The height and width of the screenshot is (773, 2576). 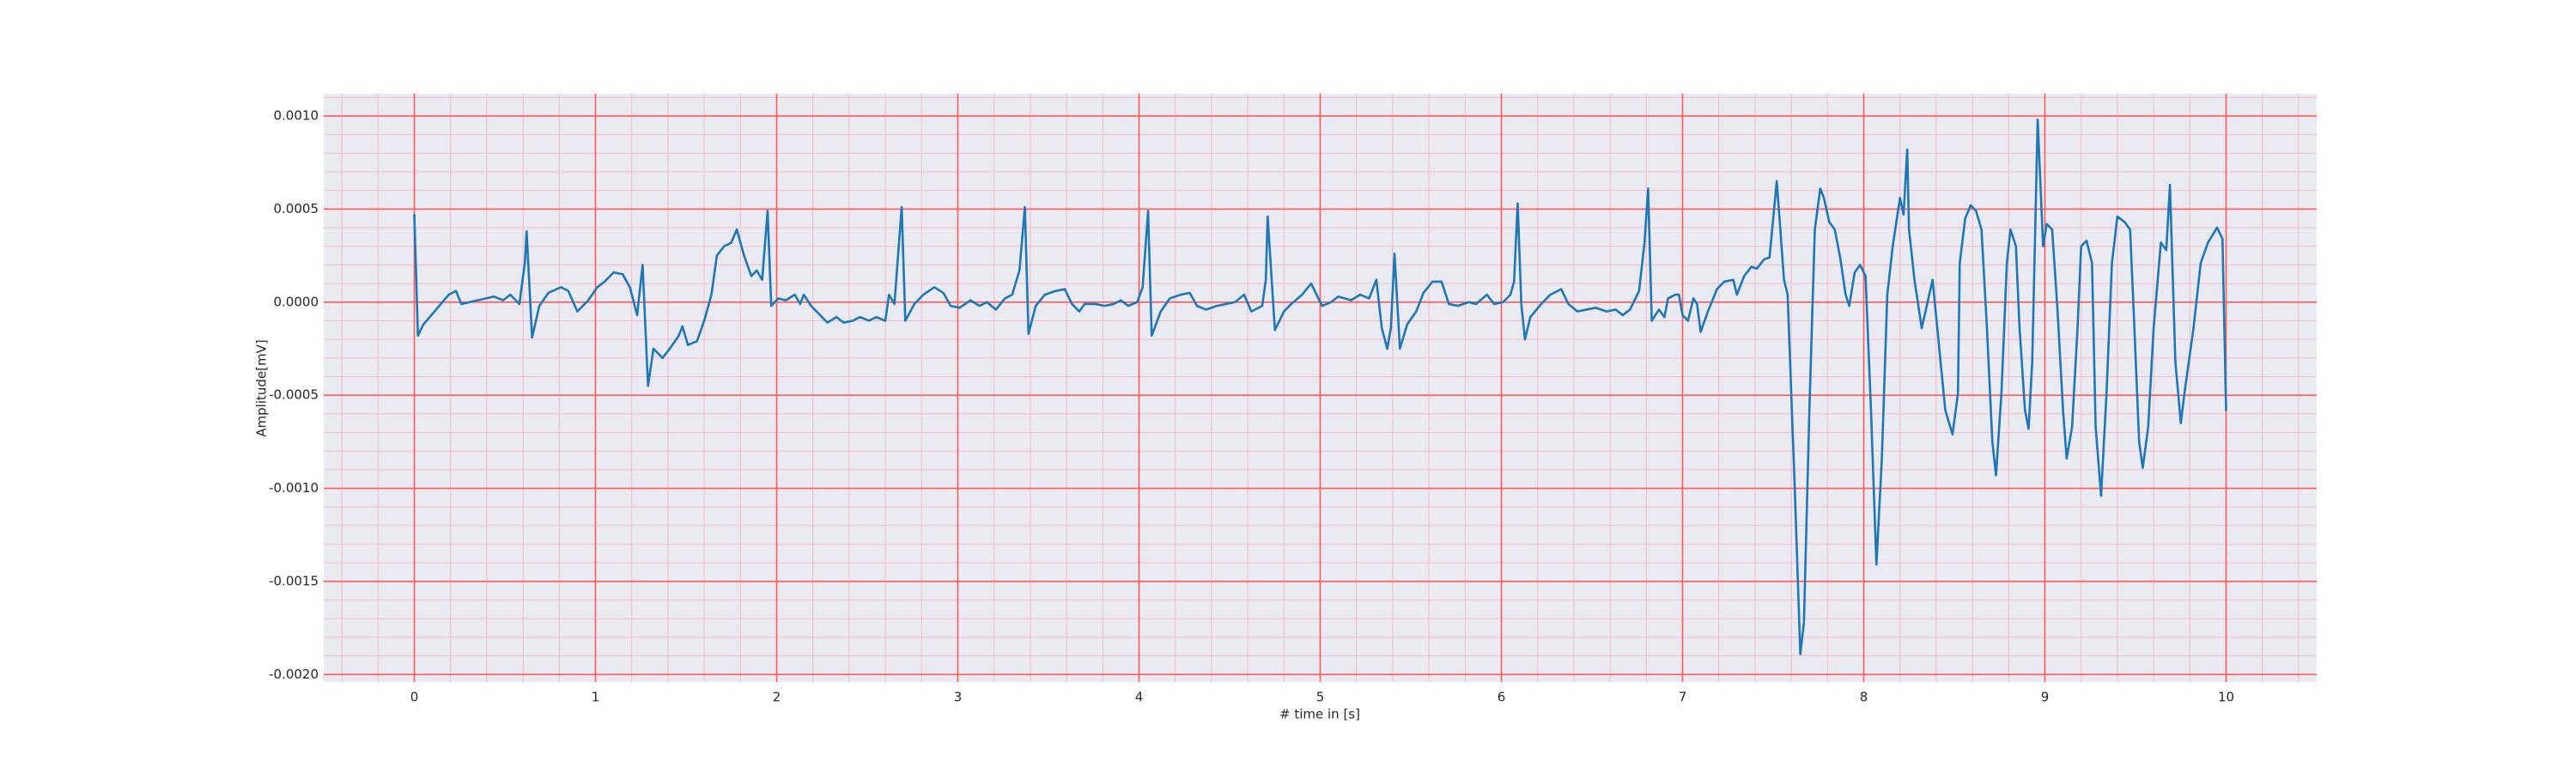 What do you see at coordinates (296, 301) in the screenshot?
I see `y-tick-label: 0.0000` at bounding box center [296, 301].